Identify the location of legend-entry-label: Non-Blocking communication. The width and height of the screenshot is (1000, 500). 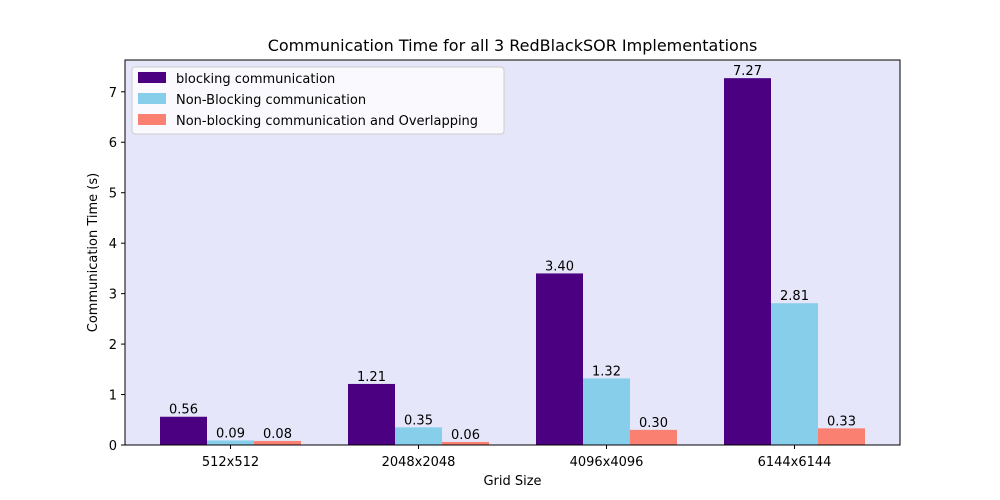
(271, 100).